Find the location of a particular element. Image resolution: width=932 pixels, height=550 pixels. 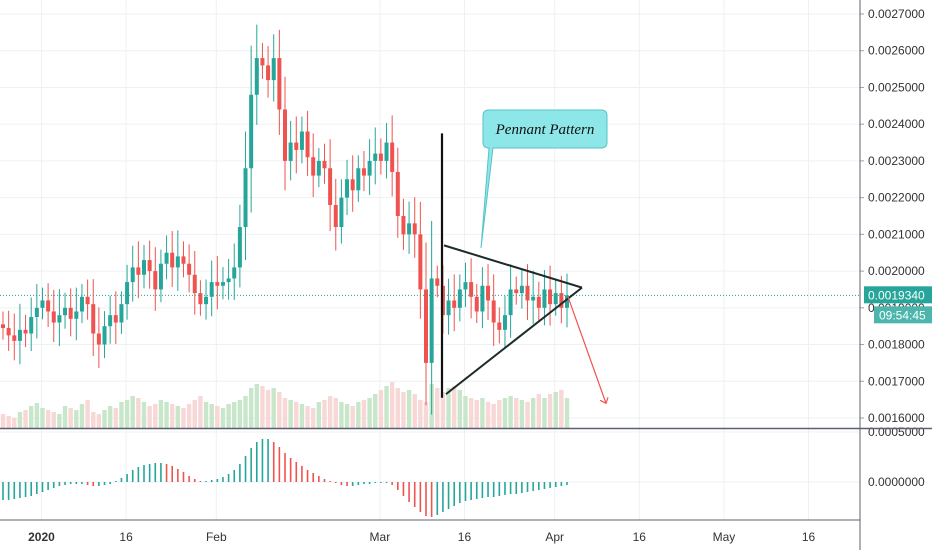

breakdown-arrowhead is located at coordinates (604, 401).